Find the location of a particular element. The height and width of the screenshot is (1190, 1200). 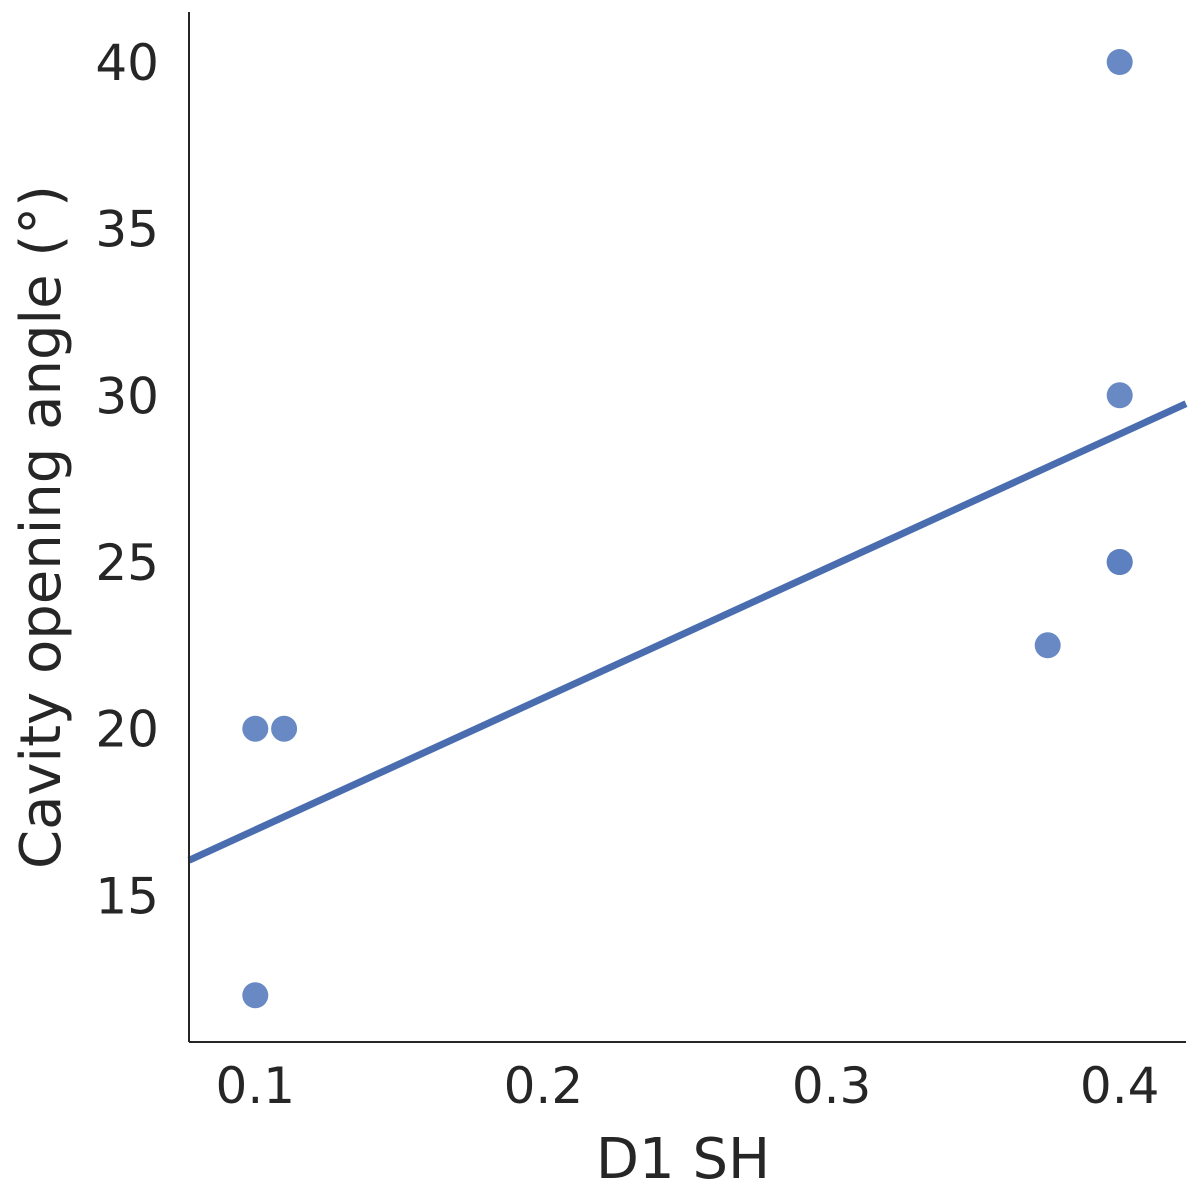

y-tick-label: 15 is located at coordinates (127, 896).